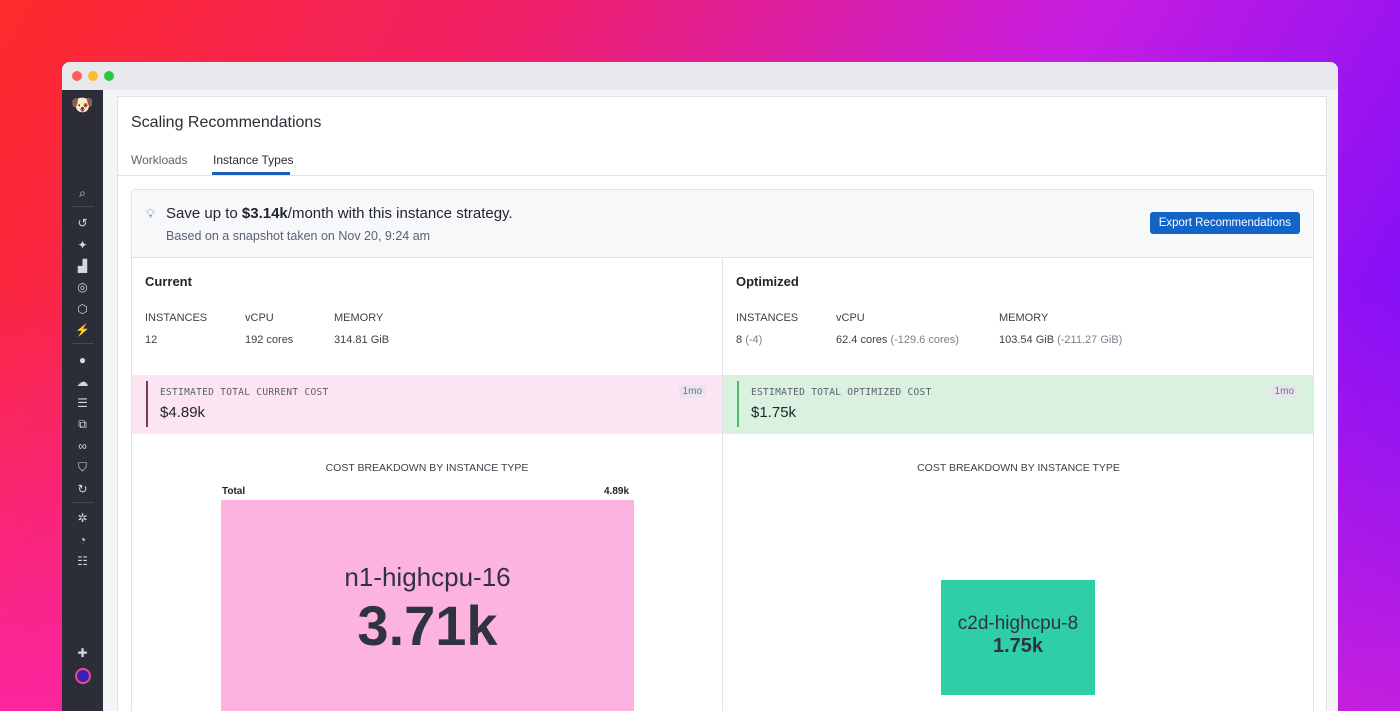  Describe the element at coordinates (82, 467) in the screenshot. I see `shield-icon: ⛉` at that location.